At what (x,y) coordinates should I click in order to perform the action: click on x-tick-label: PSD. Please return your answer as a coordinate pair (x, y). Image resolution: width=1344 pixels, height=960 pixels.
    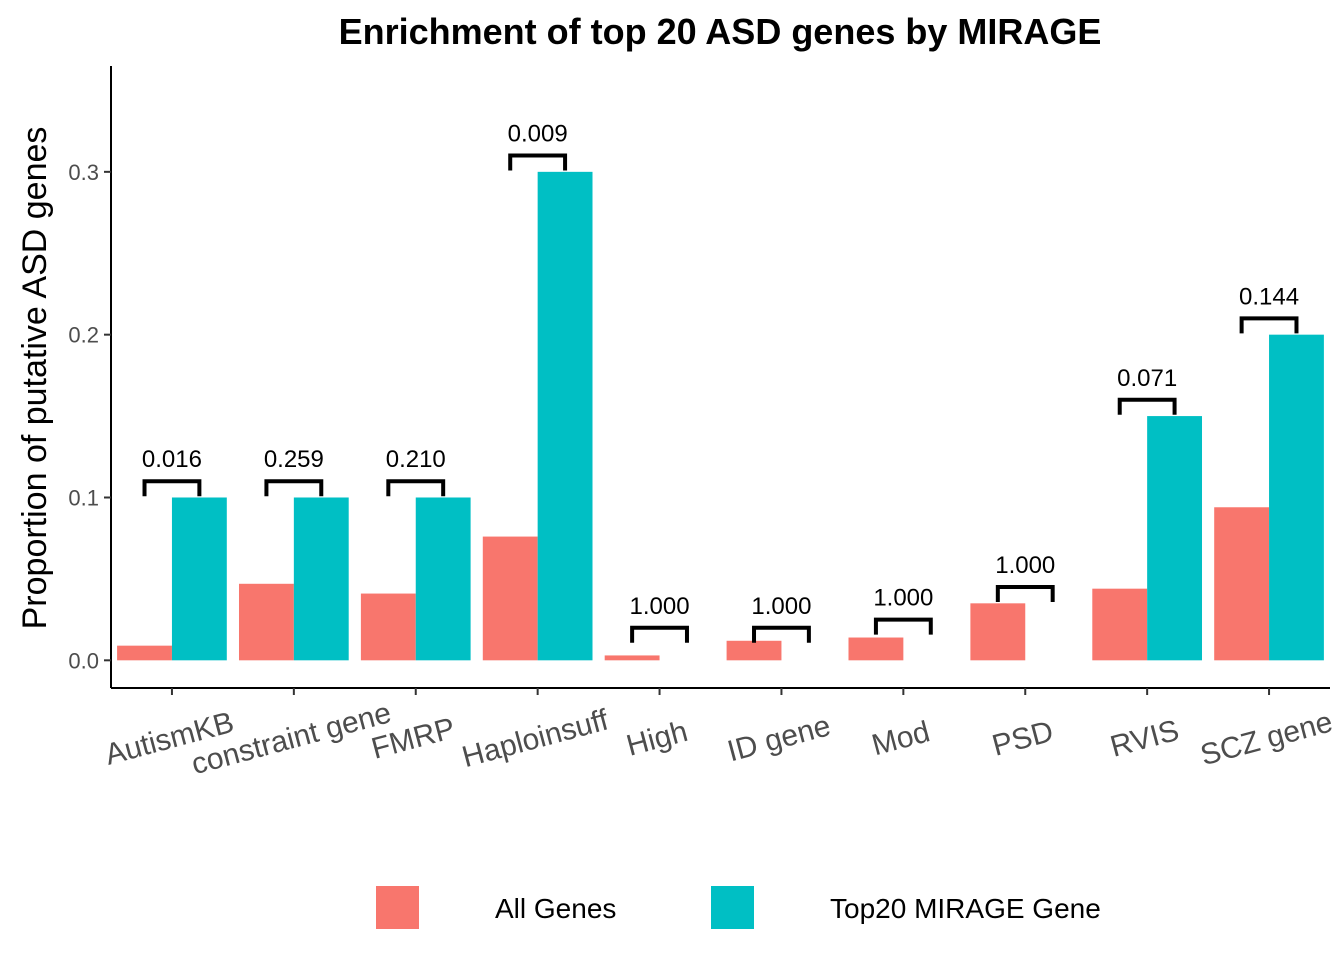
    Looking at the image, I should click on (1023, 739).